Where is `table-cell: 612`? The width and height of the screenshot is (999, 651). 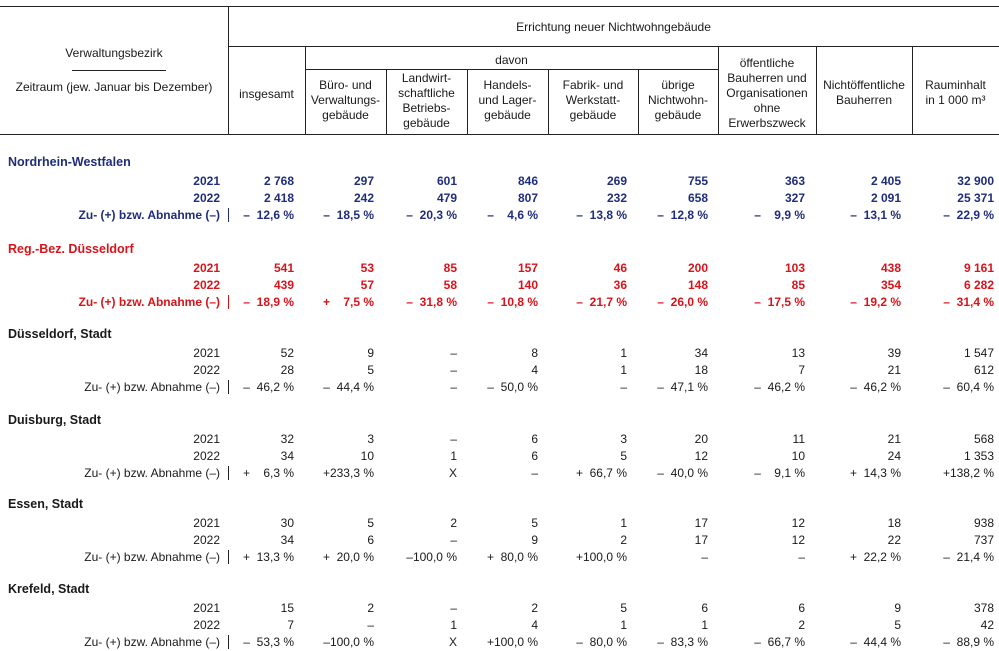 table-cell: 612 is located at coordinates (983, 370).